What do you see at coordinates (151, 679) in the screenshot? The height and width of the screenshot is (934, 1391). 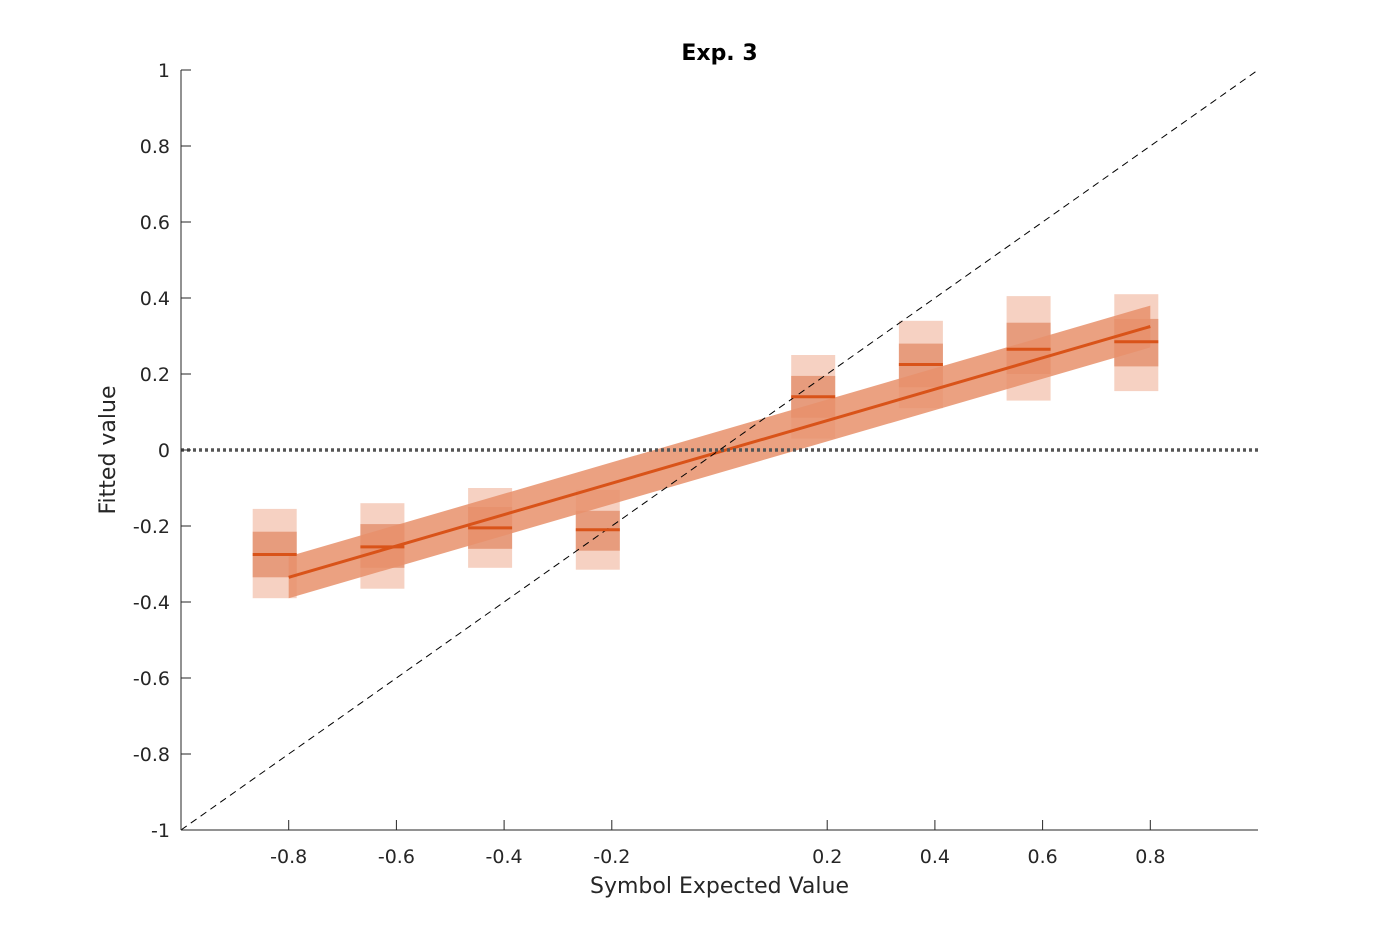 I see `y-tick-label-8: -0.6` at bounding box center [151, 679].